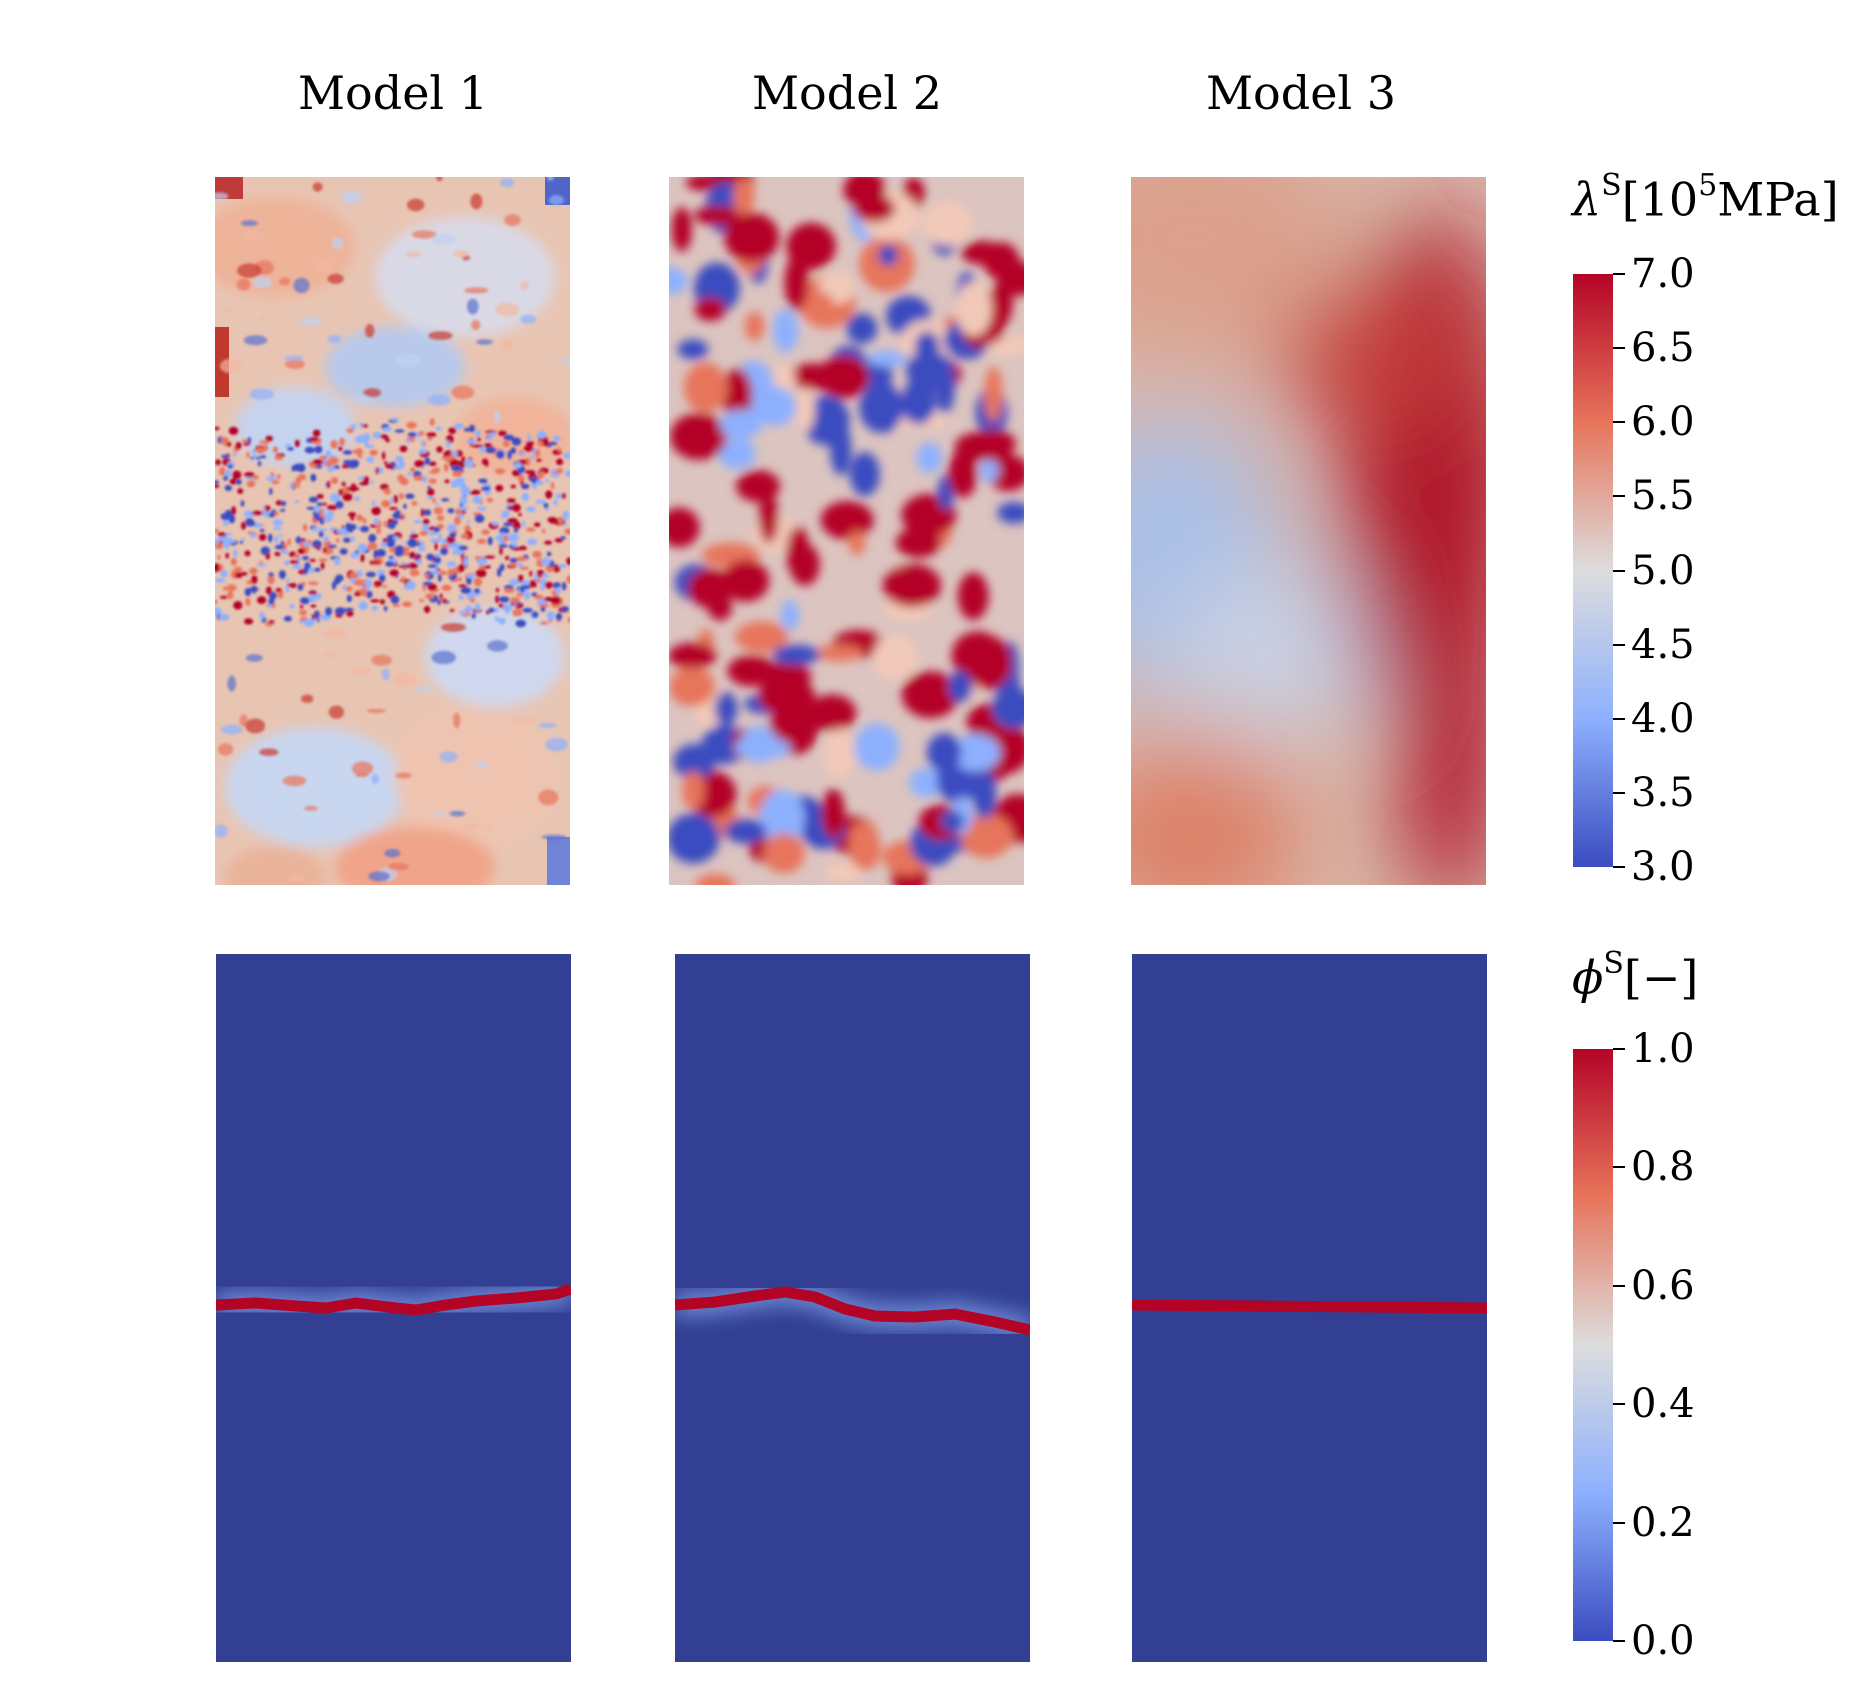  What do you see at coordinates (1663, 1167) in the screenshot?
I see `phi-colorbar-tick-label: 0.8` at bounding box center [1663, 1167].